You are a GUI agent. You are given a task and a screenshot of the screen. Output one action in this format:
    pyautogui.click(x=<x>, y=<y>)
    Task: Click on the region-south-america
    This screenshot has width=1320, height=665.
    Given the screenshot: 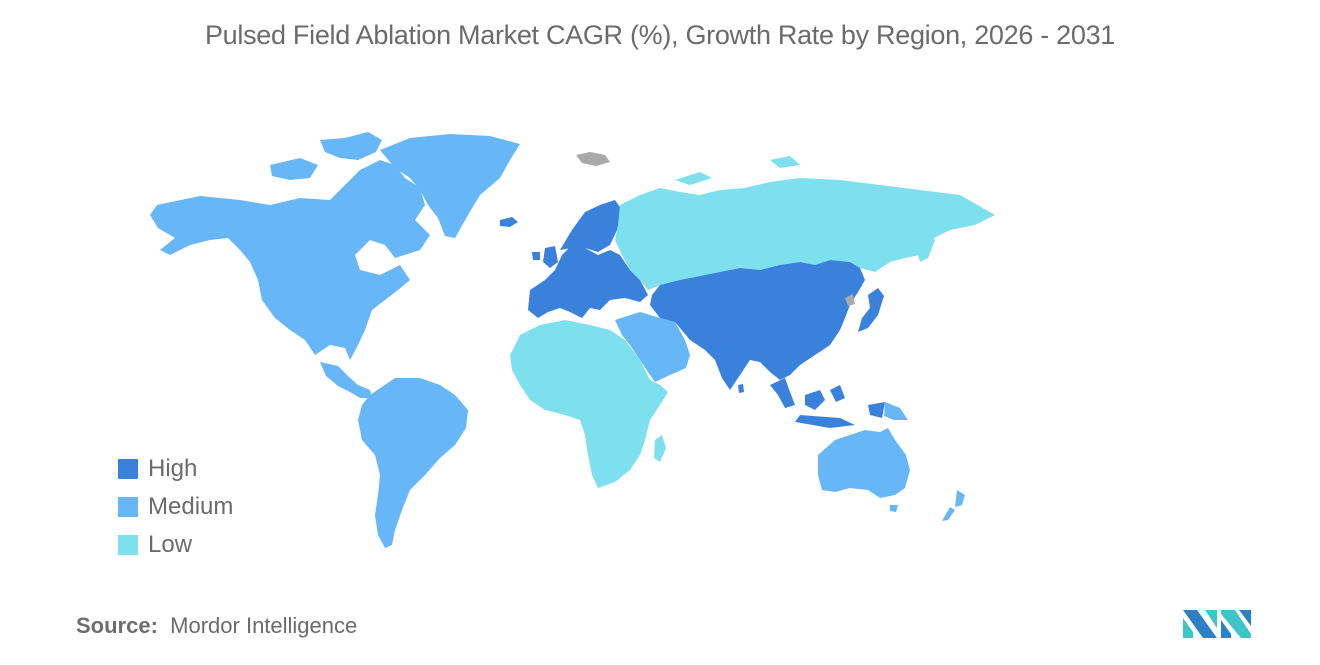 What is the action you would take?
    pyautogui.click(x=413, y=463)
    